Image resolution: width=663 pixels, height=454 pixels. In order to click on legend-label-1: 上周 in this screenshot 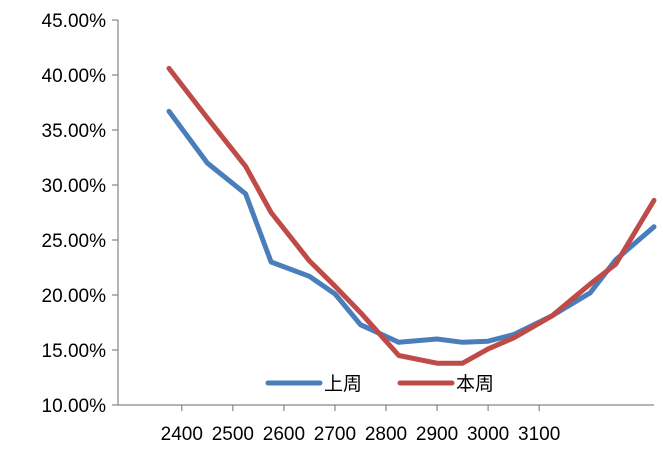, I will do `click(343, 384)`.